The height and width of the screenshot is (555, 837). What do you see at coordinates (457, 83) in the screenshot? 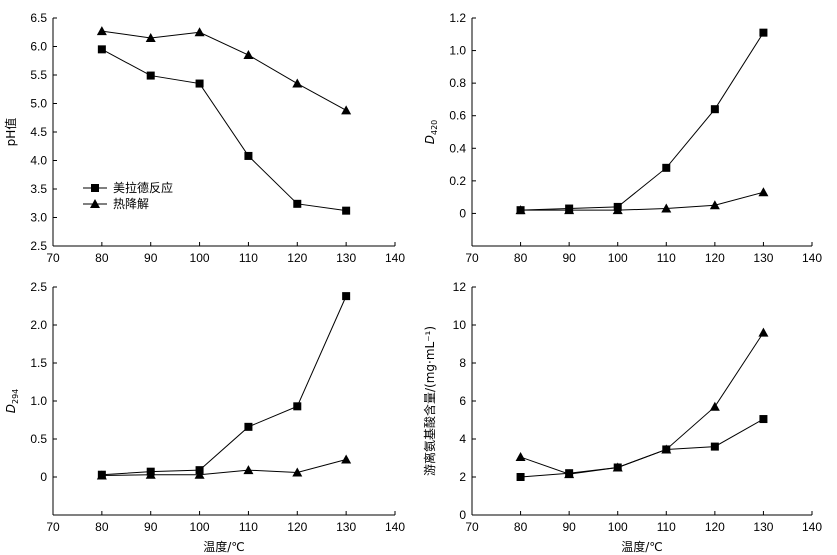
I see `y-tick-label: 0.8` at bounding box center [457, 83].